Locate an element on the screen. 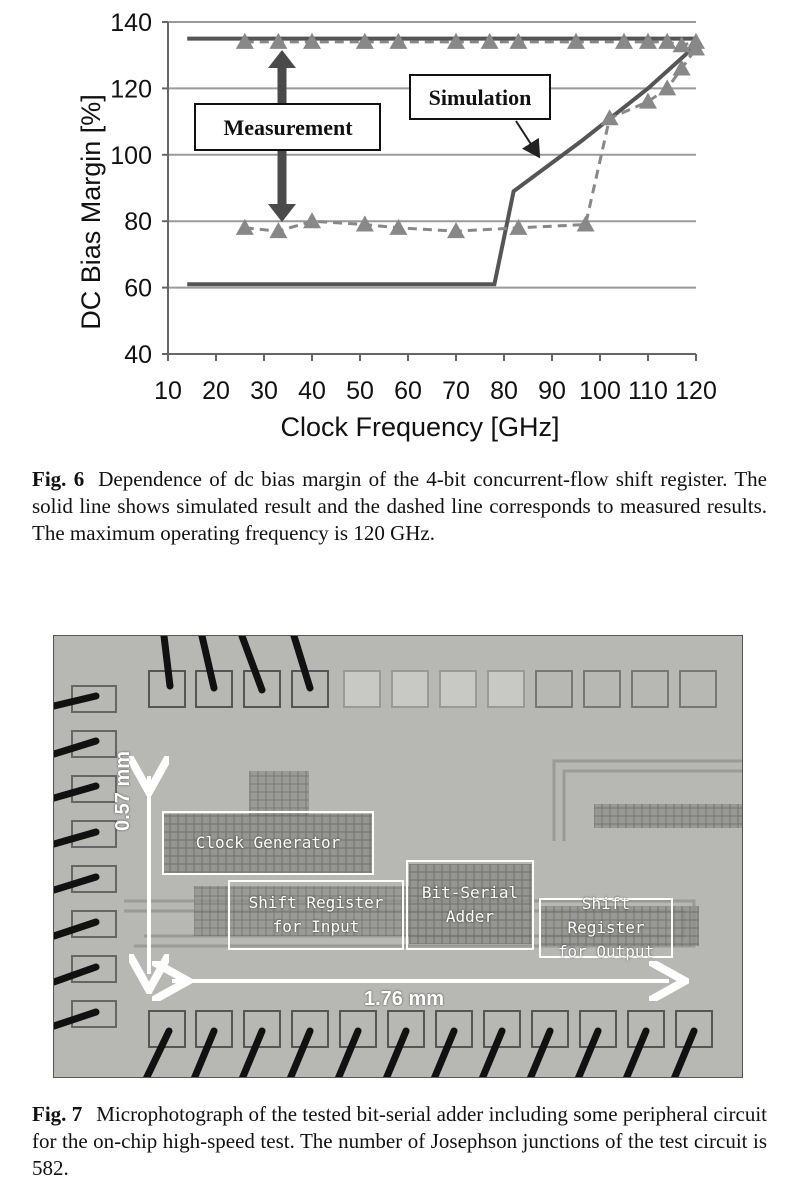 The width and height of the screenshot is (788, 1200). shift-register-input-label-2: for Input is located at coordinates (316, 926).